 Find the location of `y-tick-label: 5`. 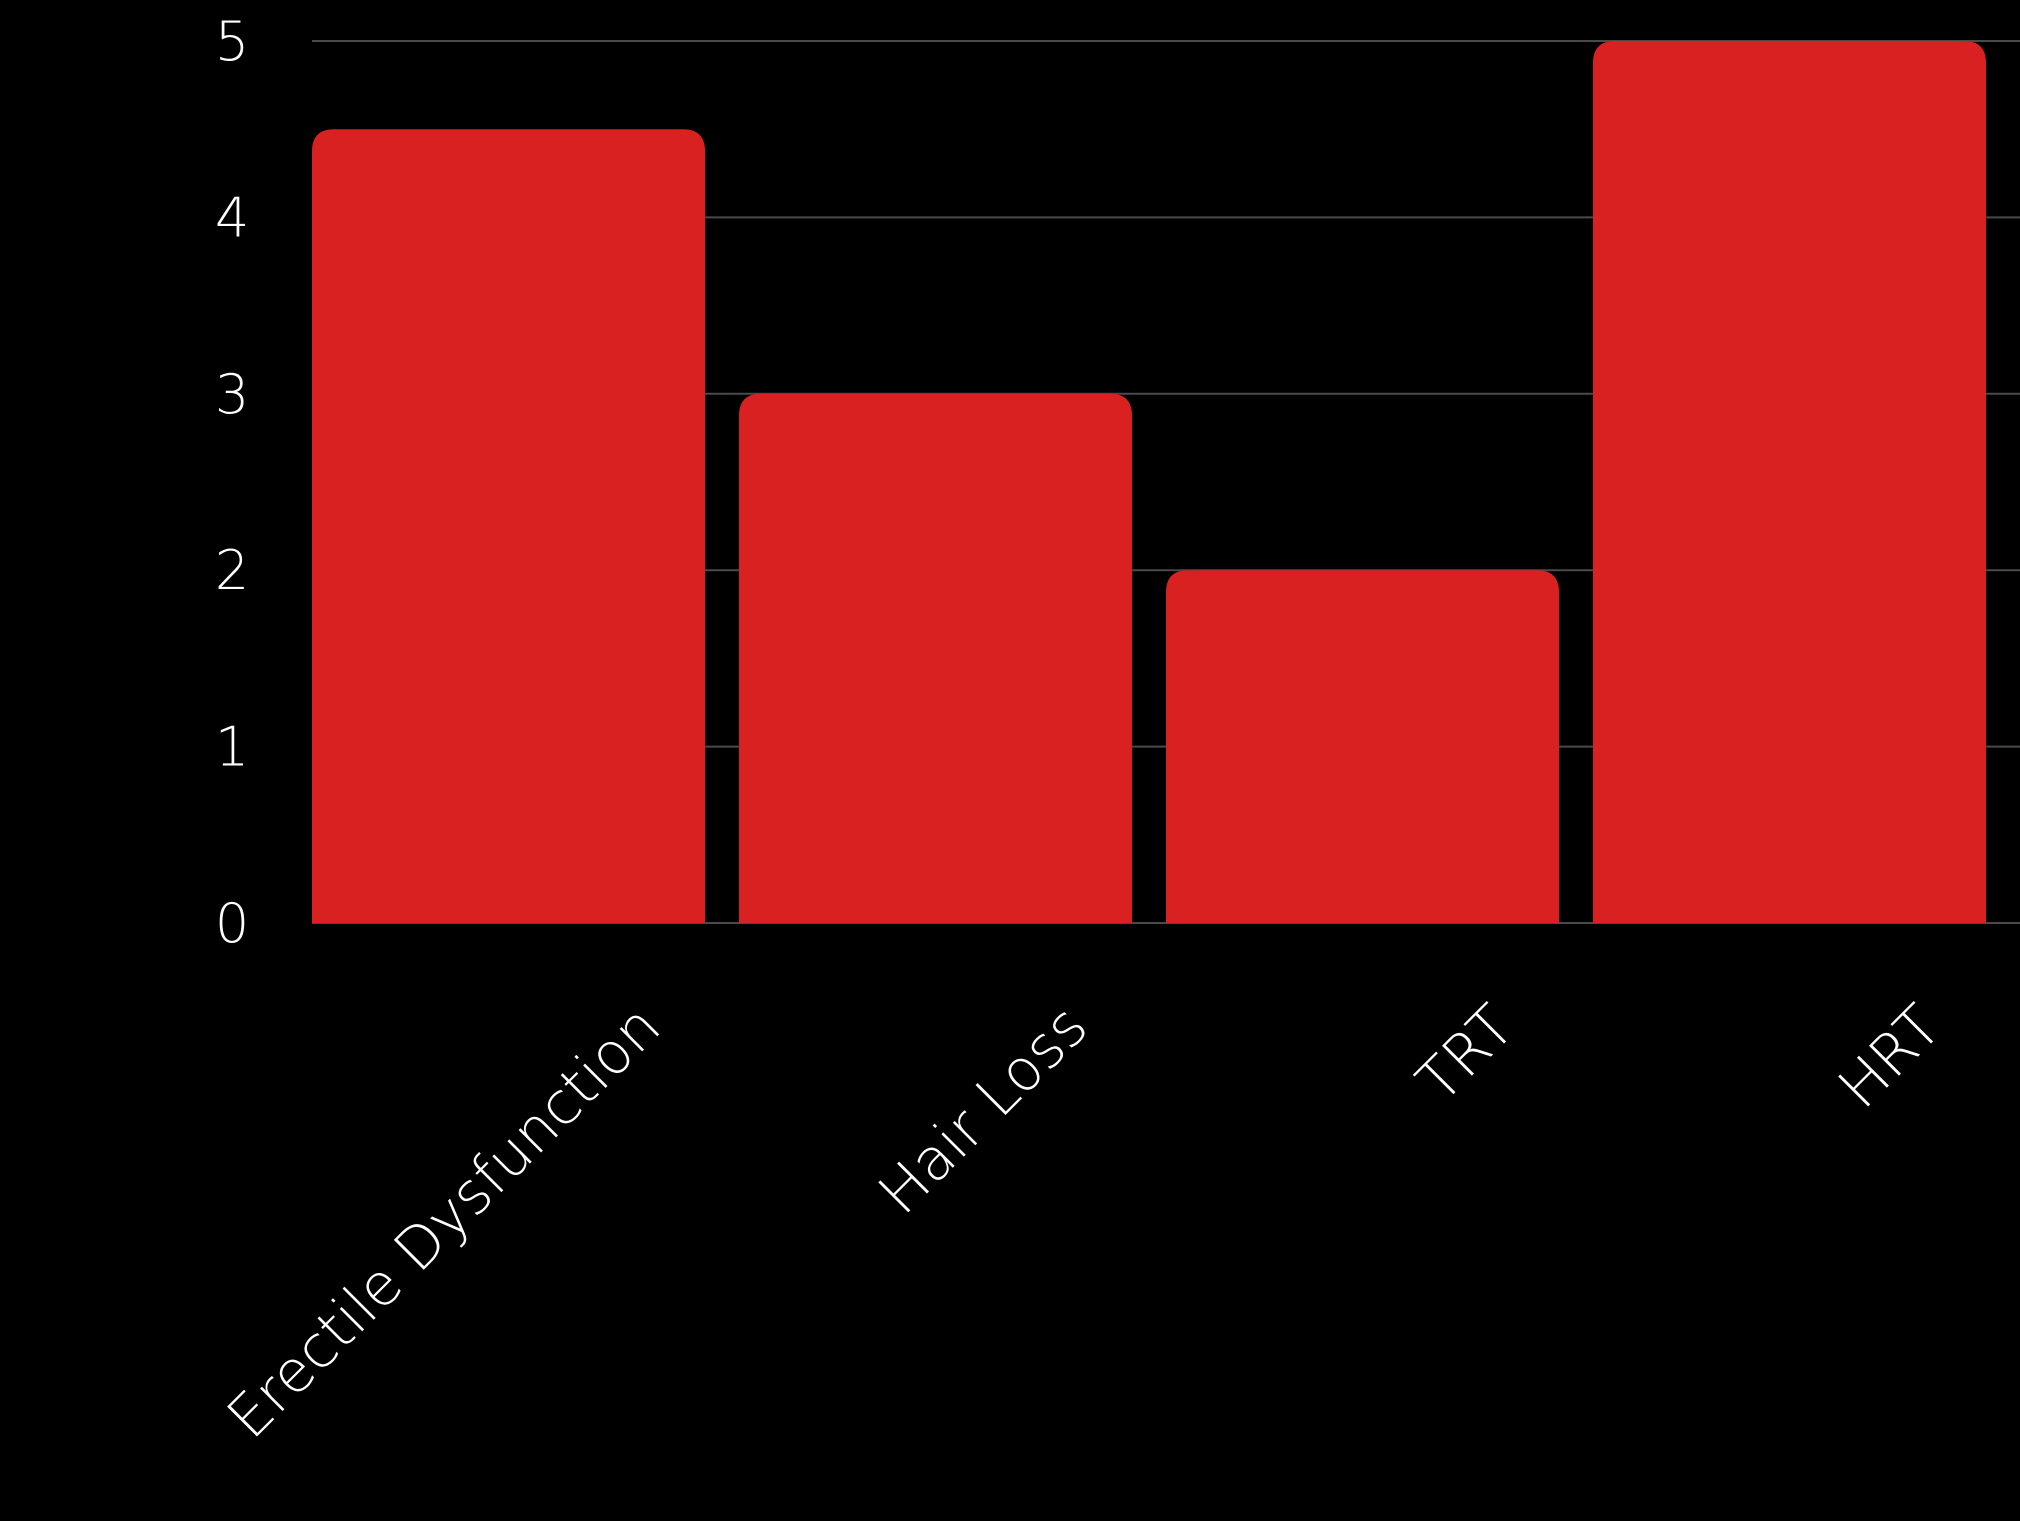

y-tick-label: 5 is located at coordinates (232, 41).